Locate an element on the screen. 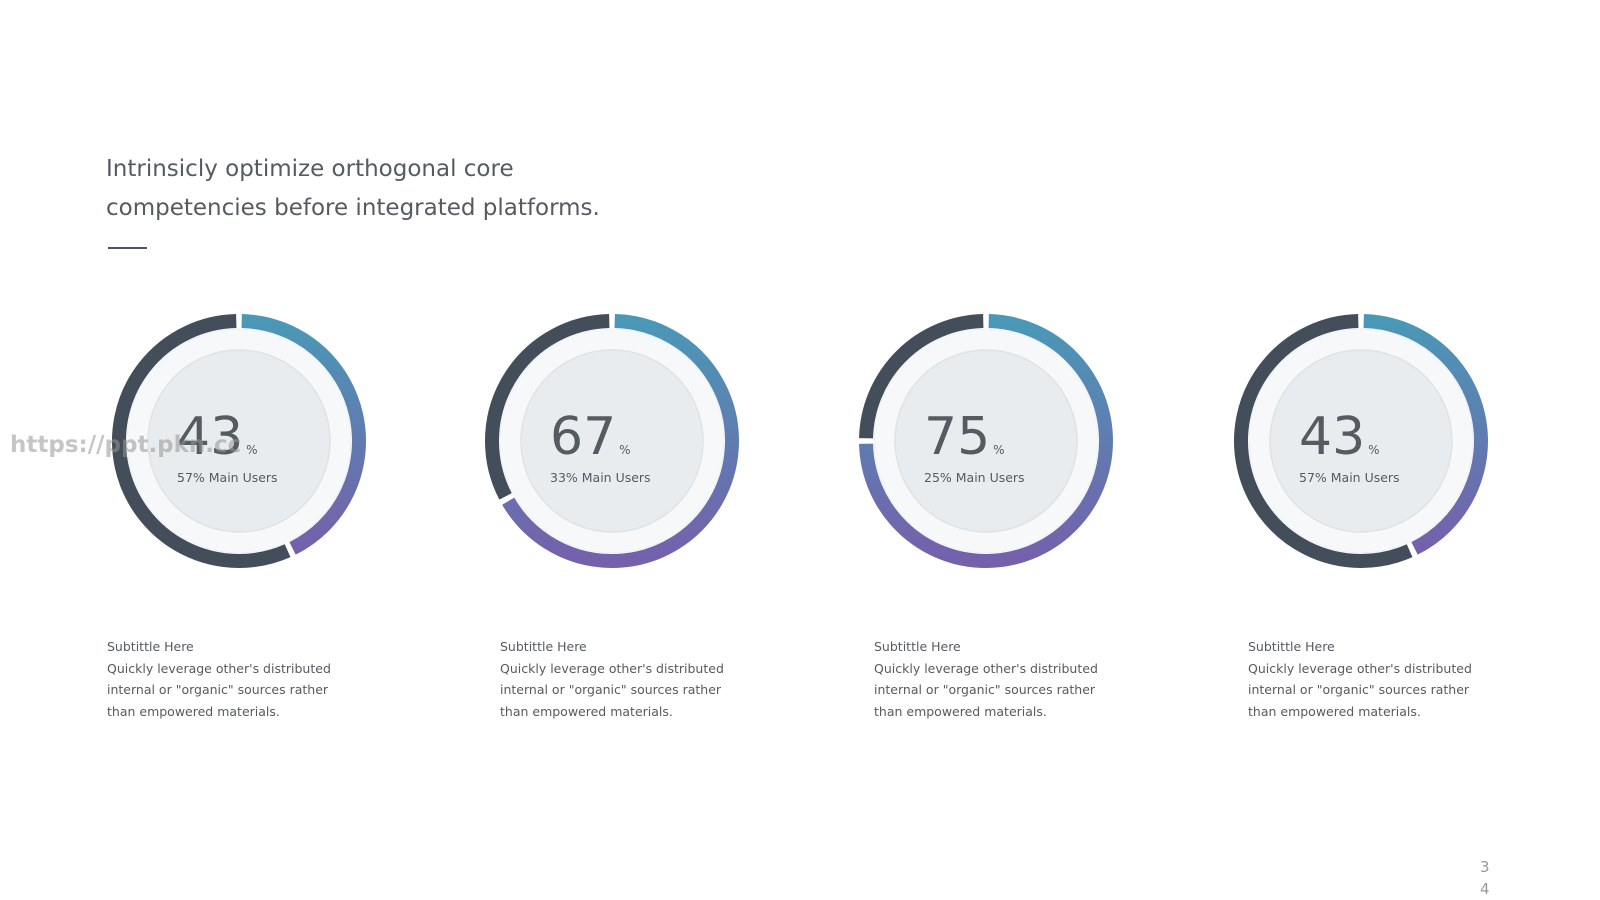  donut-value: 67% is located at coordinates (590, 437).